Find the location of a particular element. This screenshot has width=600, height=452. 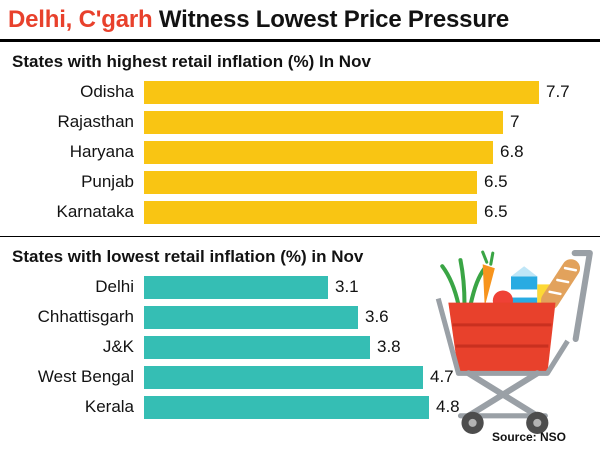

value-label-punjab: 6.5 is located at coordinates (496, 182).